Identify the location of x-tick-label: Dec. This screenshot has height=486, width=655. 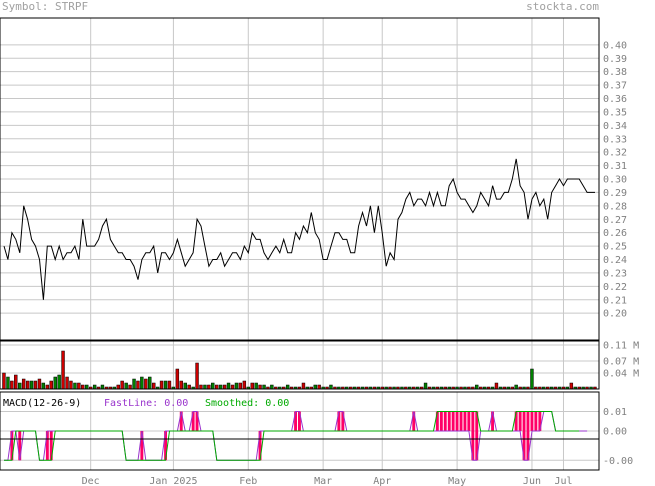
(91, 481).